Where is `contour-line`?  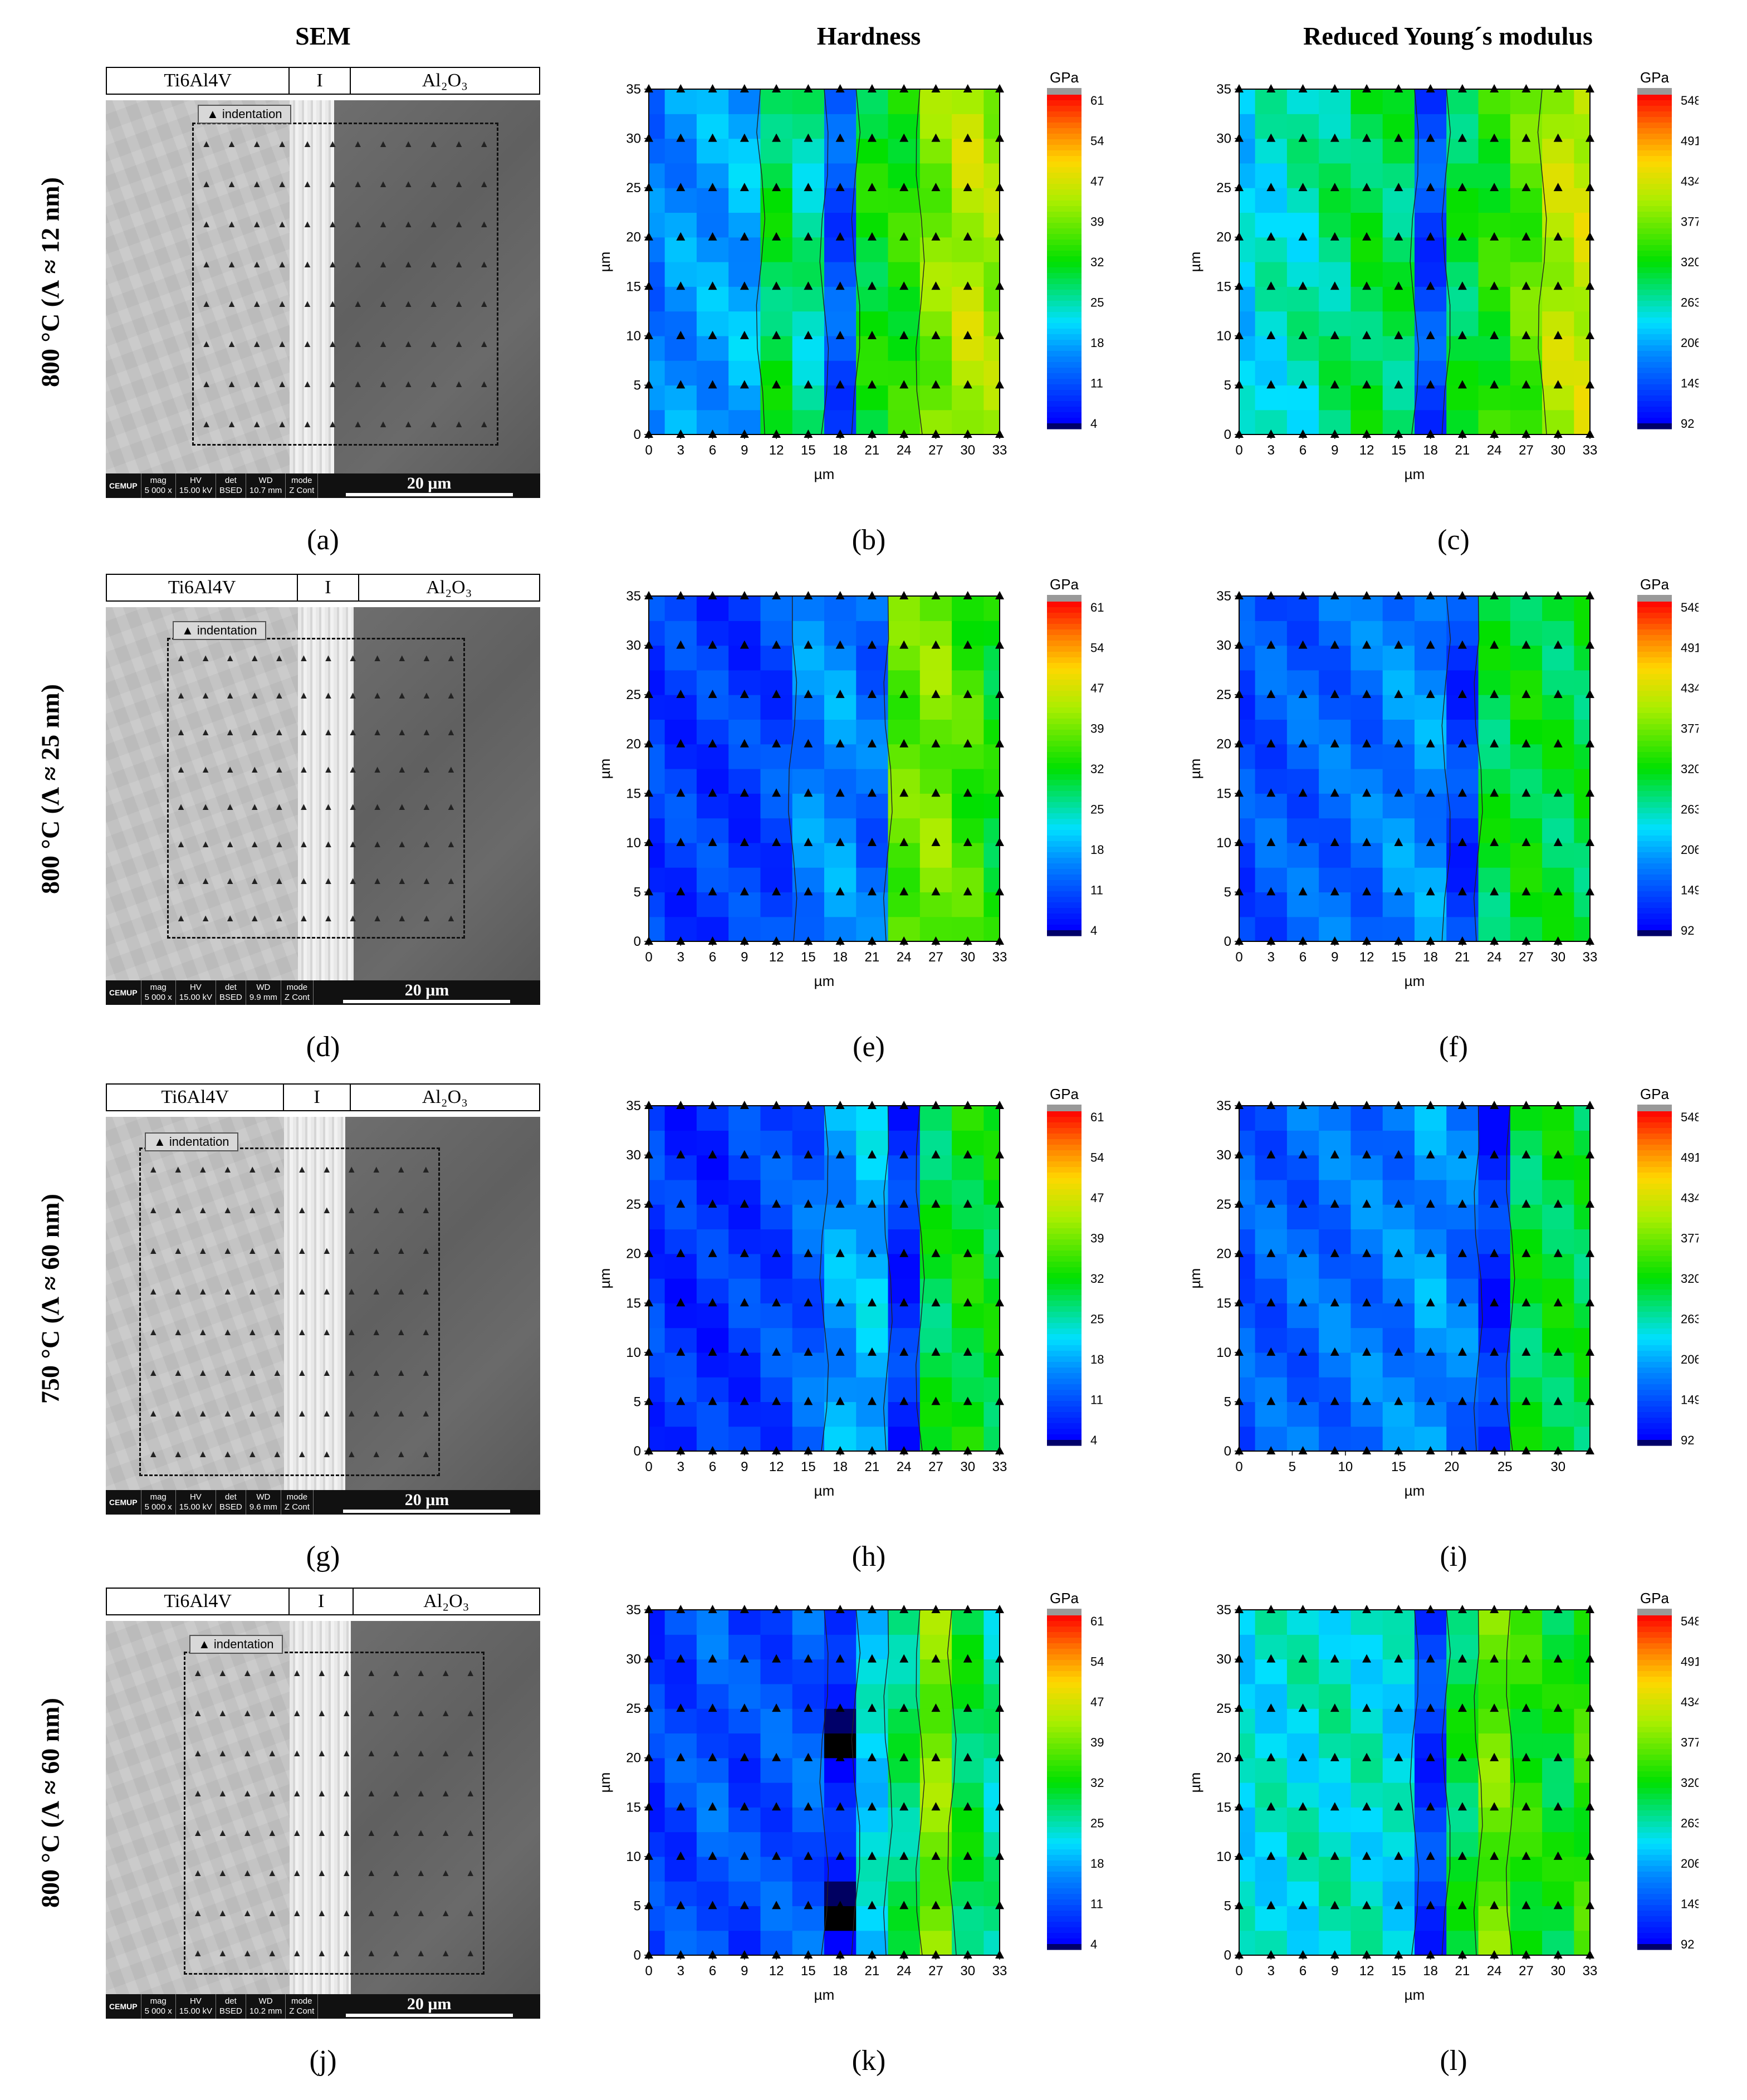 contour-line is located at coordinates (1542, 262).